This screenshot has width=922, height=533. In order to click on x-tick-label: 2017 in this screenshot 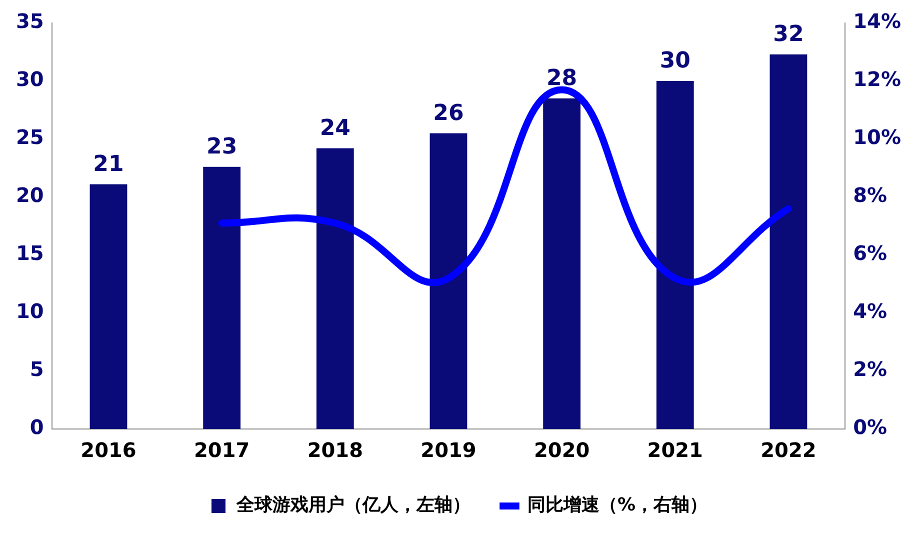, I will do `click(222, 450)`.